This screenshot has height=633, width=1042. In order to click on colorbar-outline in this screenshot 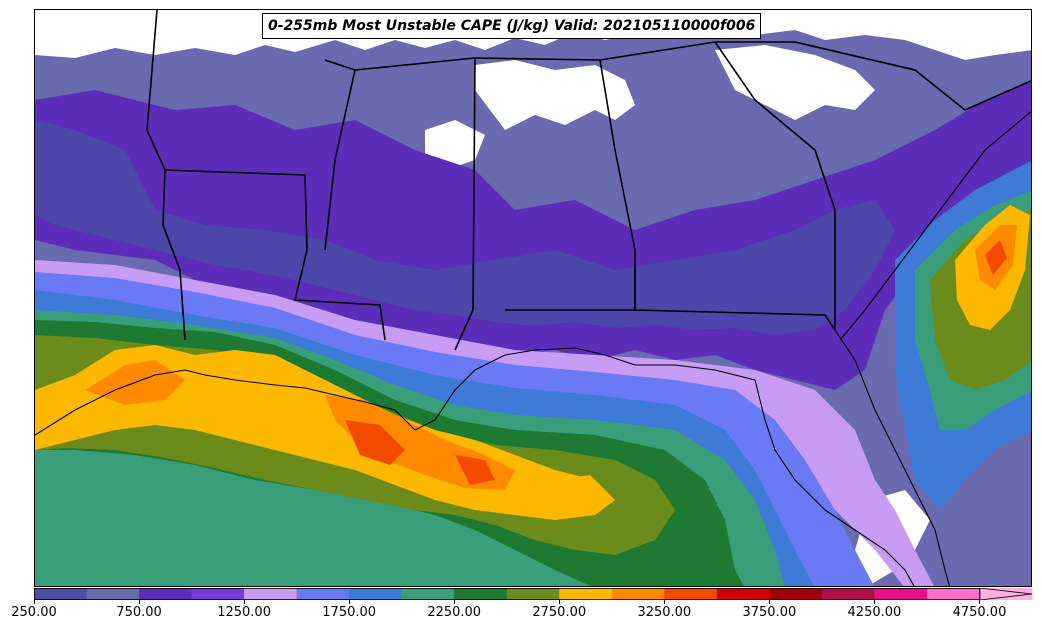, I will do `click(507, 594)`.